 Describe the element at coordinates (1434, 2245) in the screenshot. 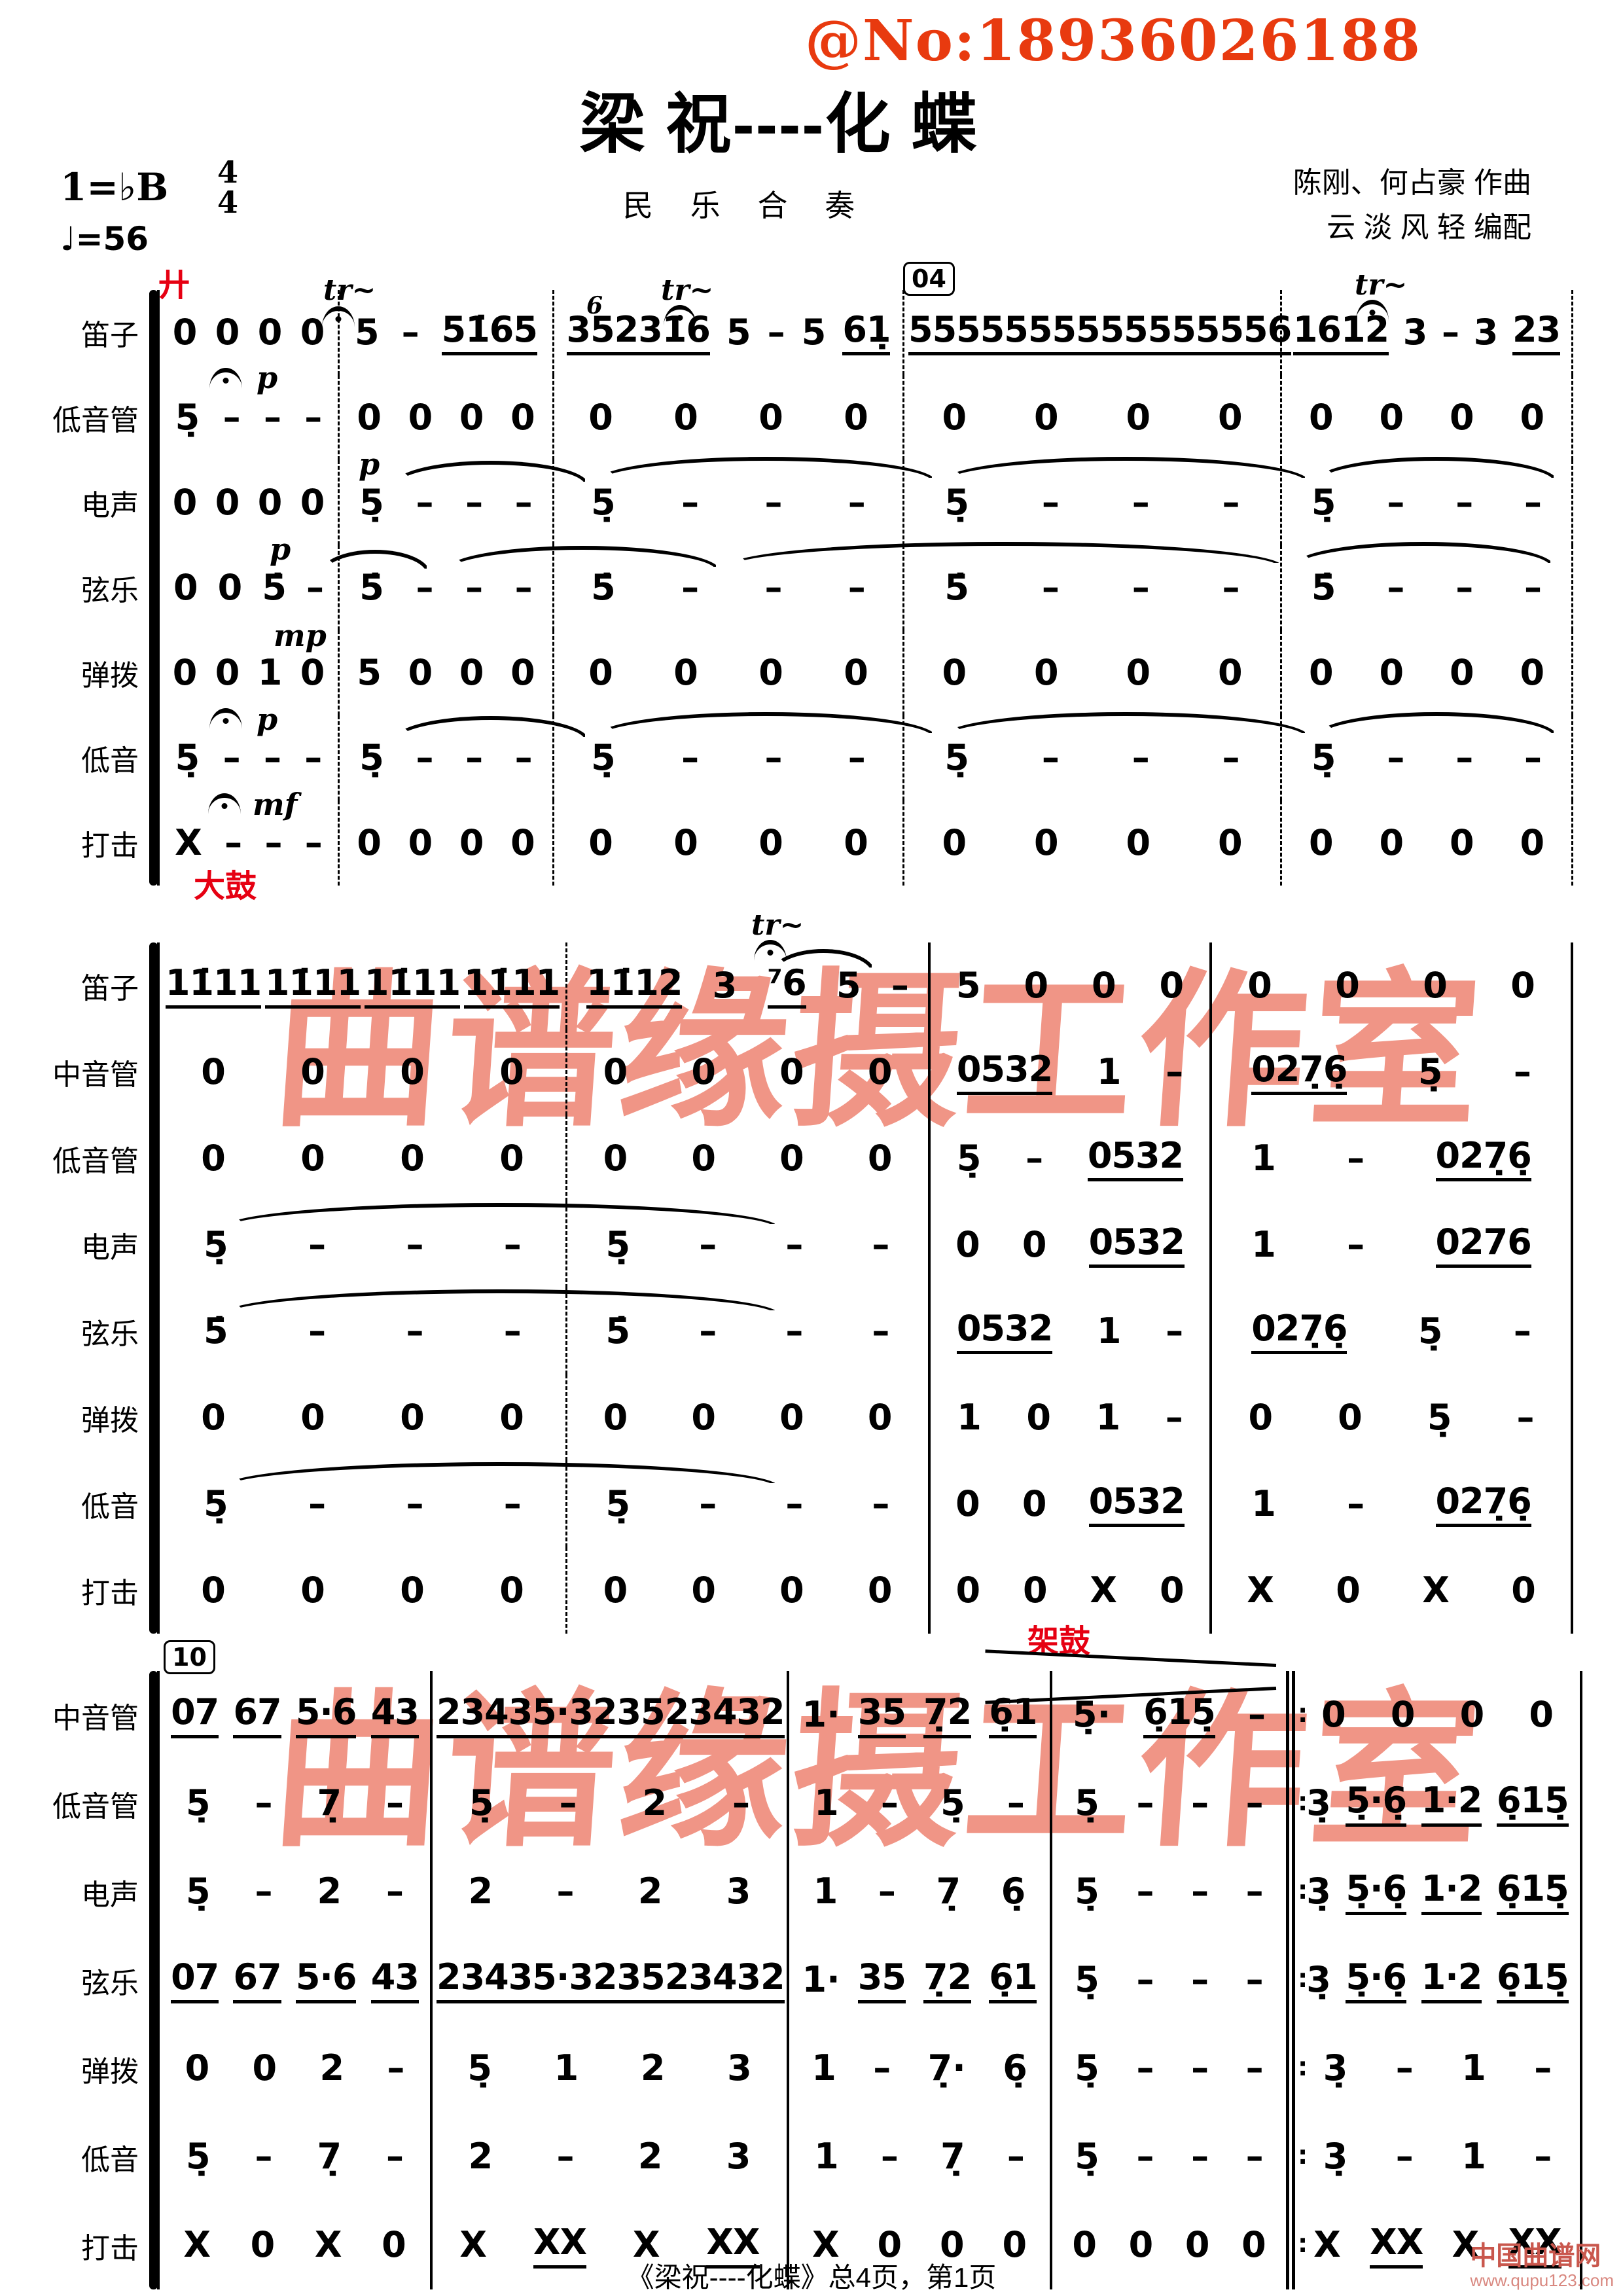

I see `measure: ∶ X XX X XX` at that location.